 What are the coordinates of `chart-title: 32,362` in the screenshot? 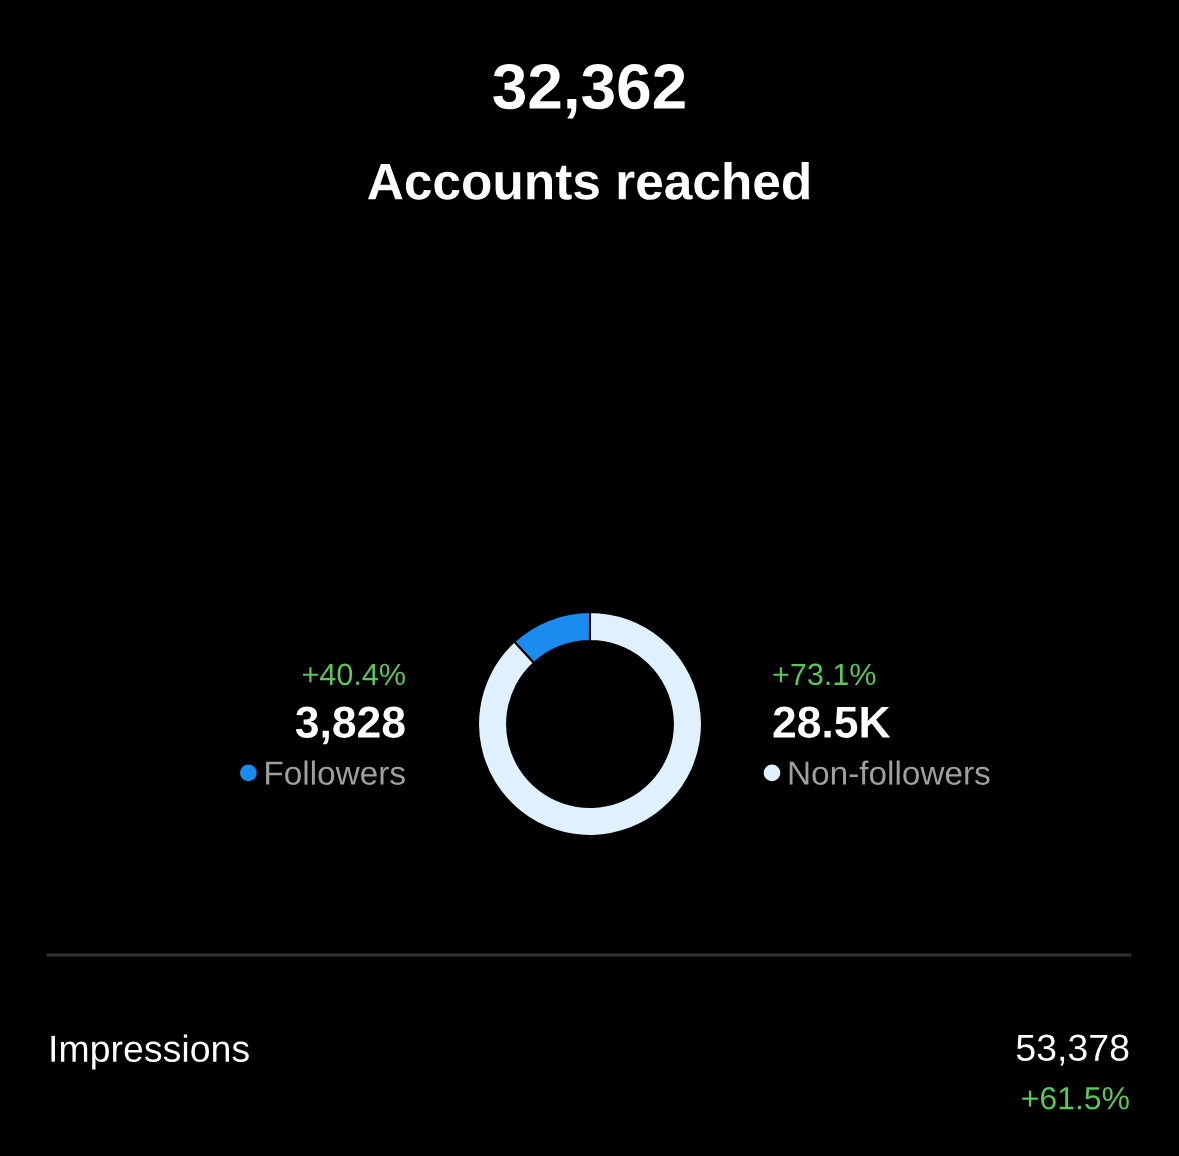 It's located at (589, 91).